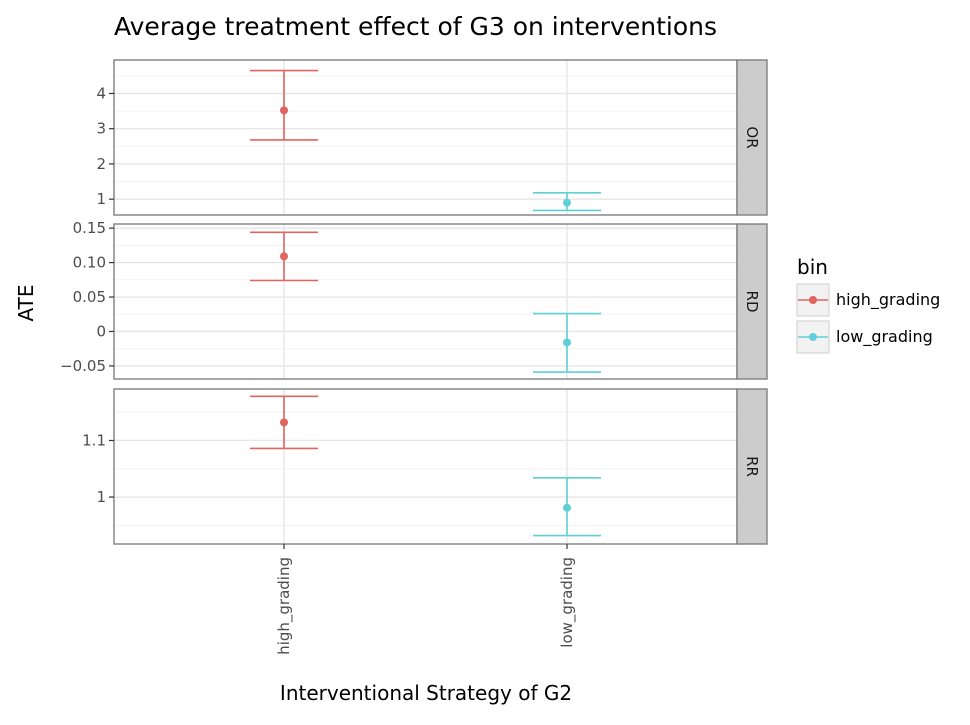 The height and width of the screenshot is (725, 970). What do you see at coordinates (101, 164) in the screenshot?
I see `y-tick-label: 2` at bounding box center [101, 164].